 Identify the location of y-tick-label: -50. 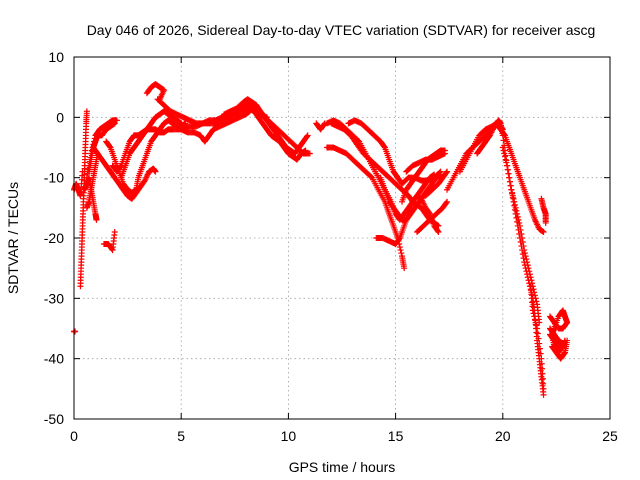
(54, 419).